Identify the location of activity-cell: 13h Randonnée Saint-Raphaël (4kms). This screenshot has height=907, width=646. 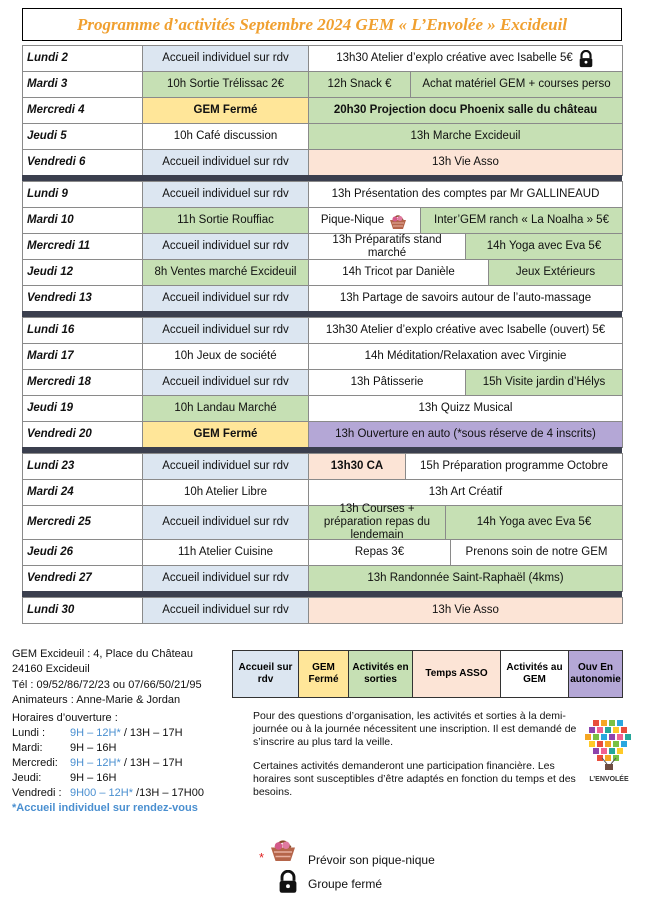
(465, 578).